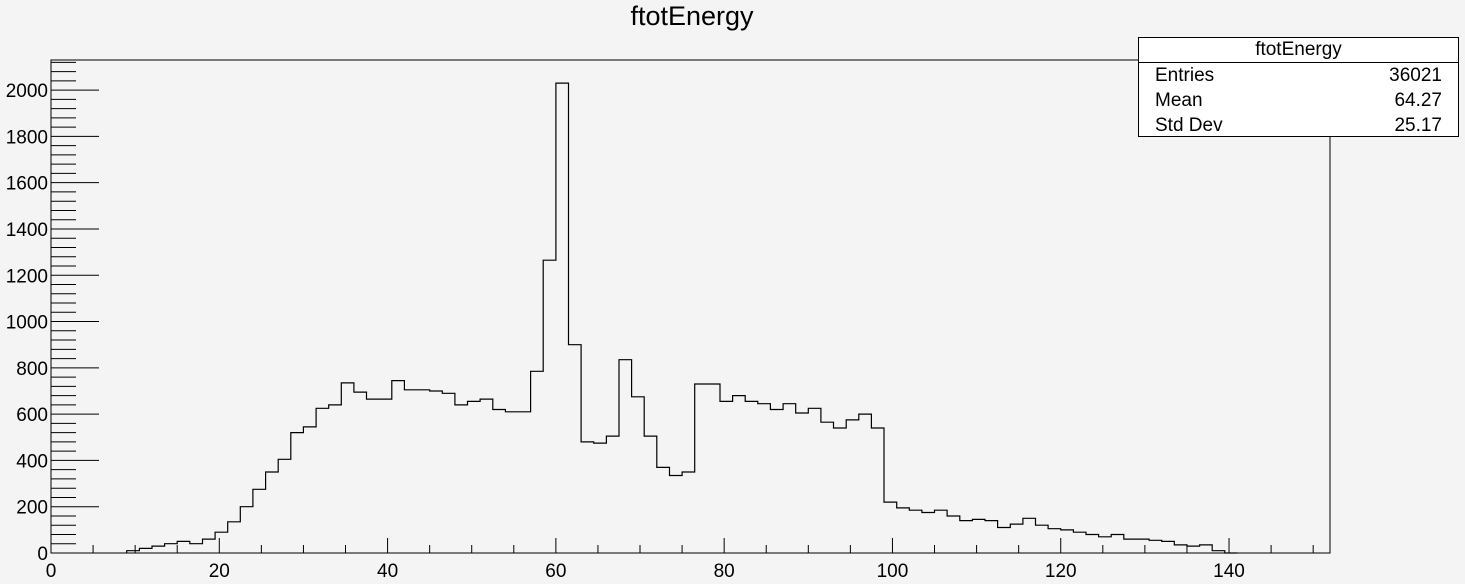 The height and width of the screenshot is (584, 1465). I want to click on stats-label: Entries, so click(1185, 75).